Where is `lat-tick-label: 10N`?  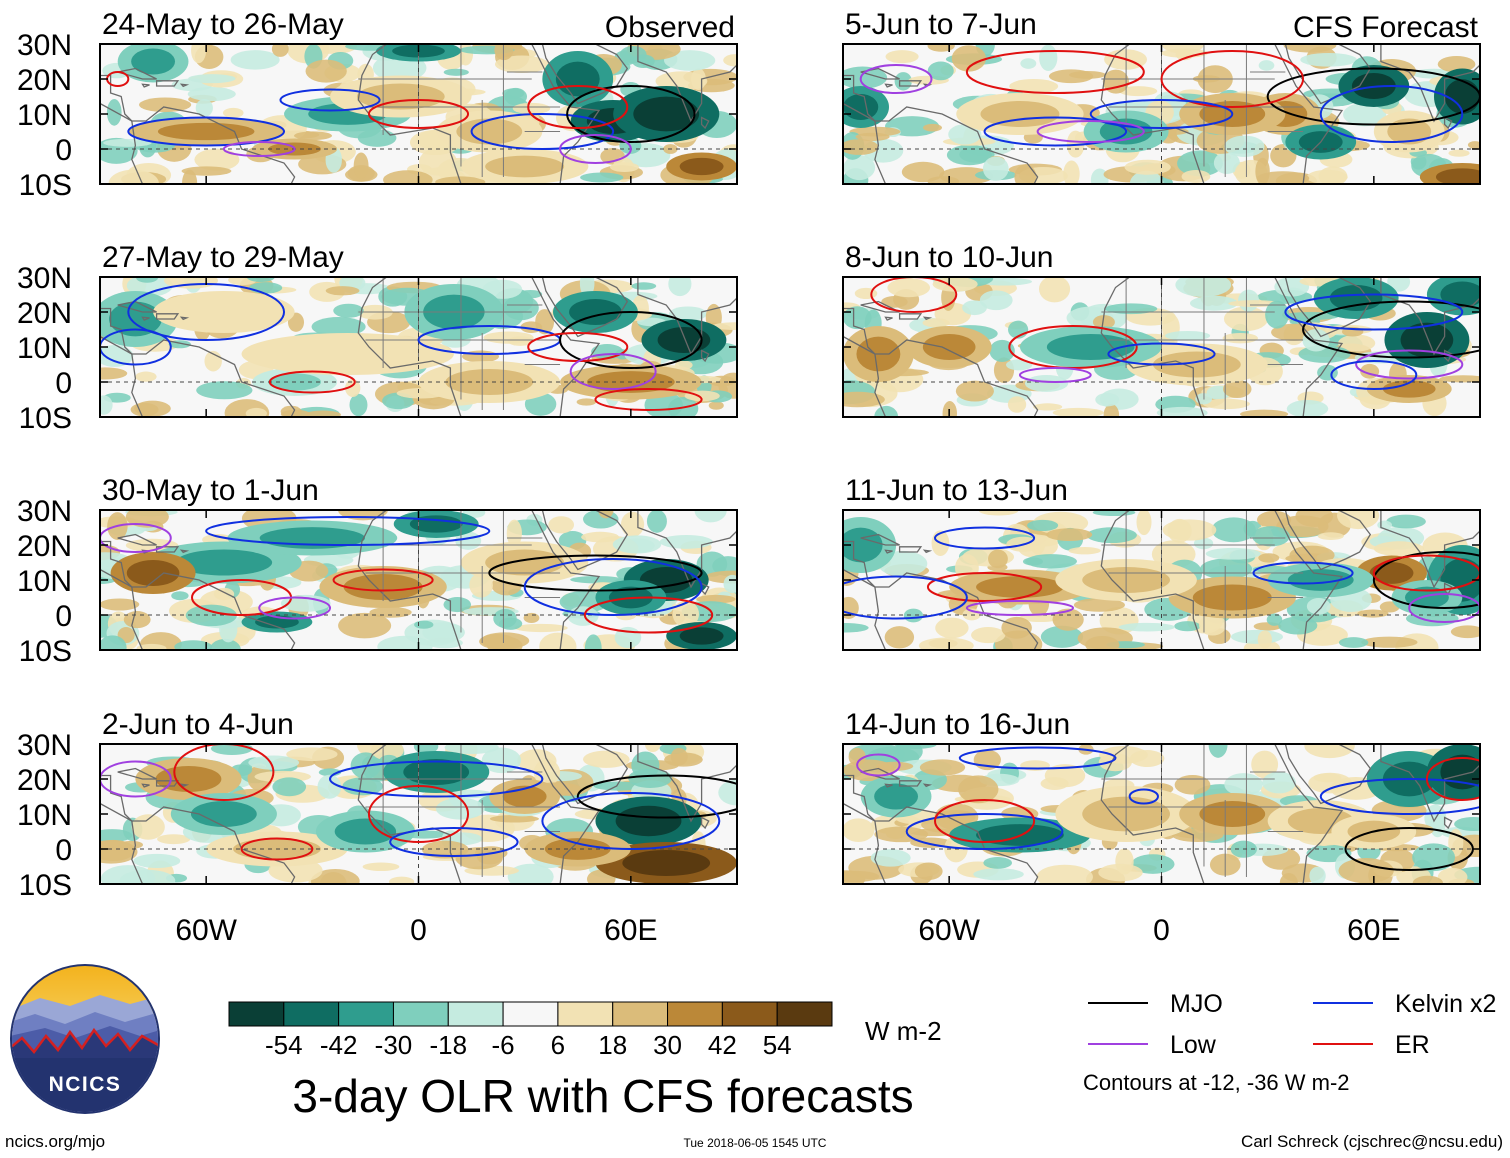 lat-tick-label: 10N is located at coordinates (44, 115).